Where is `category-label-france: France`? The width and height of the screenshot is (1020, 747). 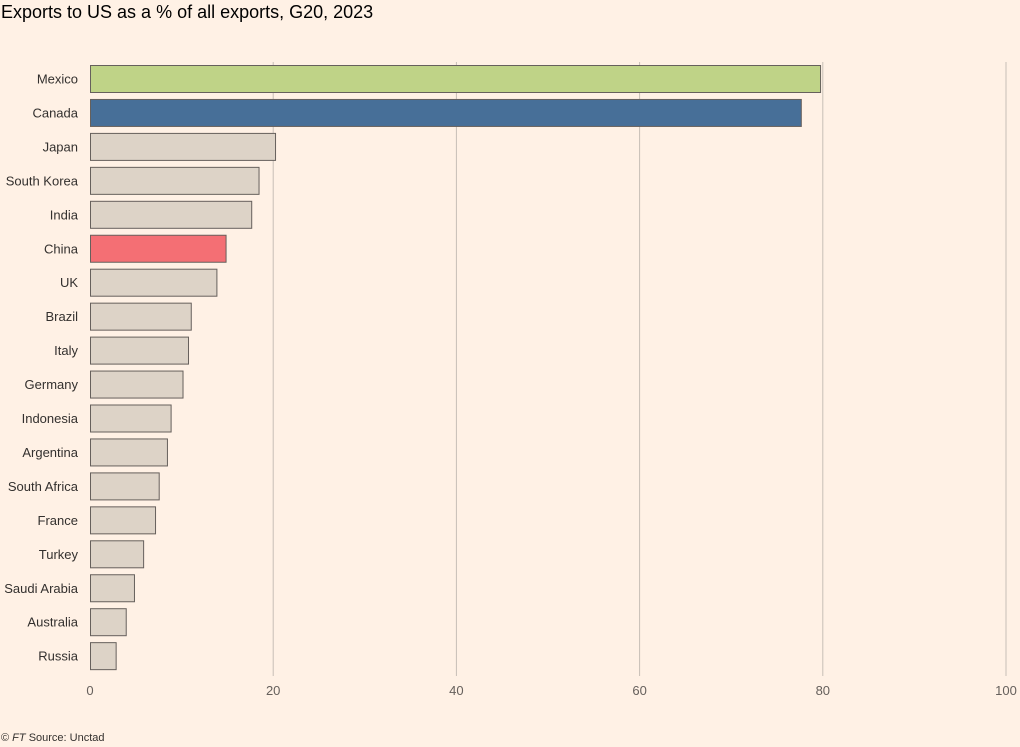
category-label-france: France is located at coordinates (58, 520).